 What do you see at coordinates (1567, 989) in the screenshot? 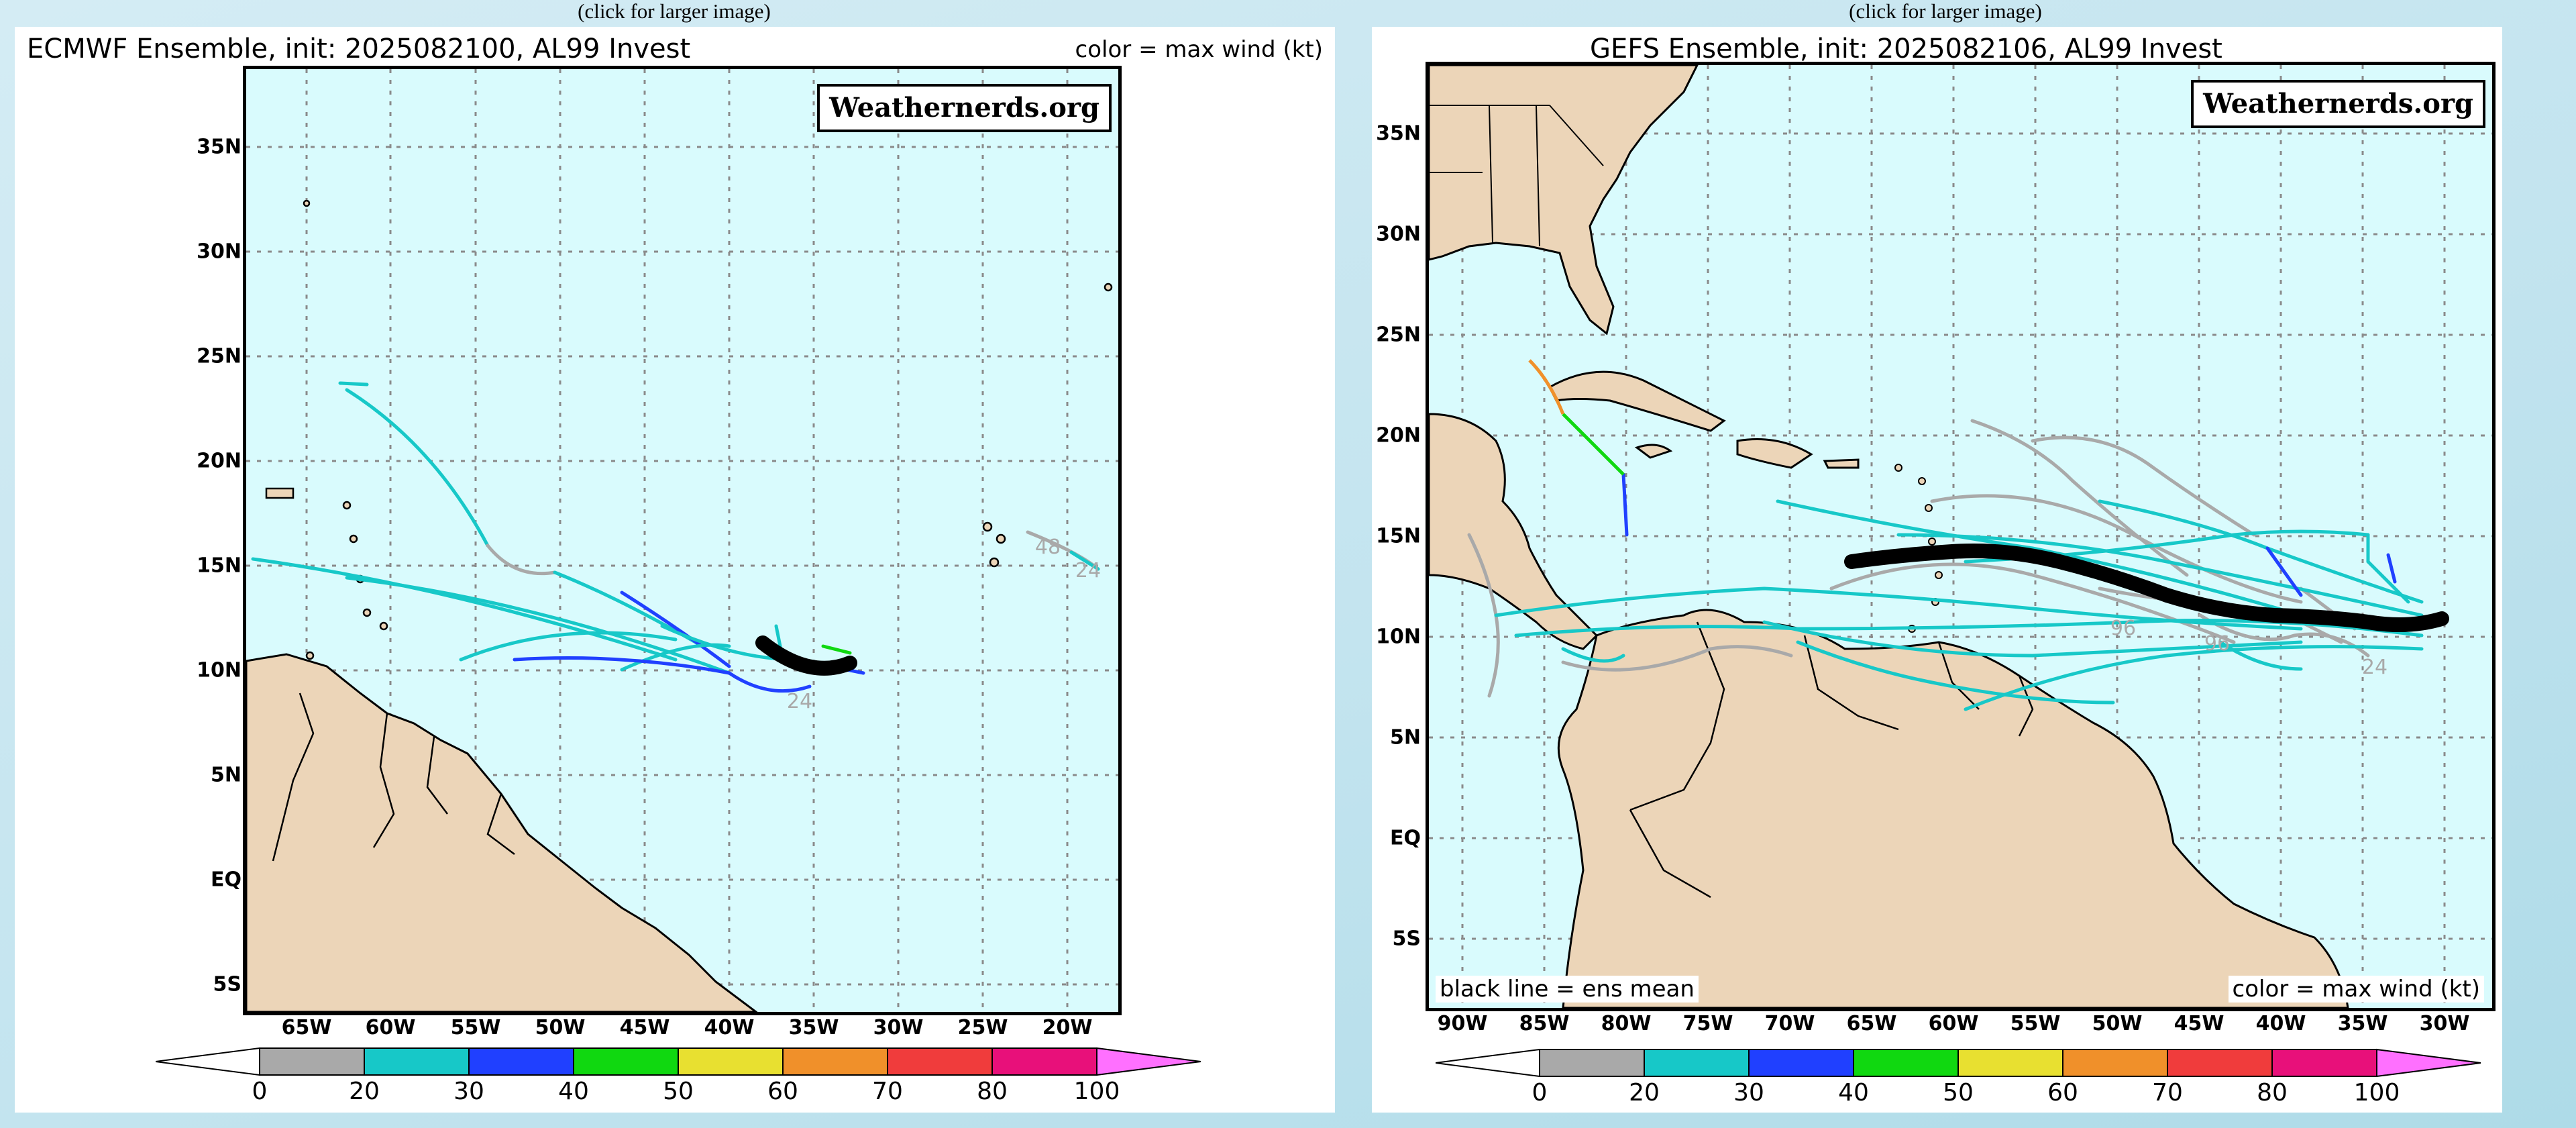
I see `ens-mean-note: black line = ens mean` at bounding box center [1567, 989].